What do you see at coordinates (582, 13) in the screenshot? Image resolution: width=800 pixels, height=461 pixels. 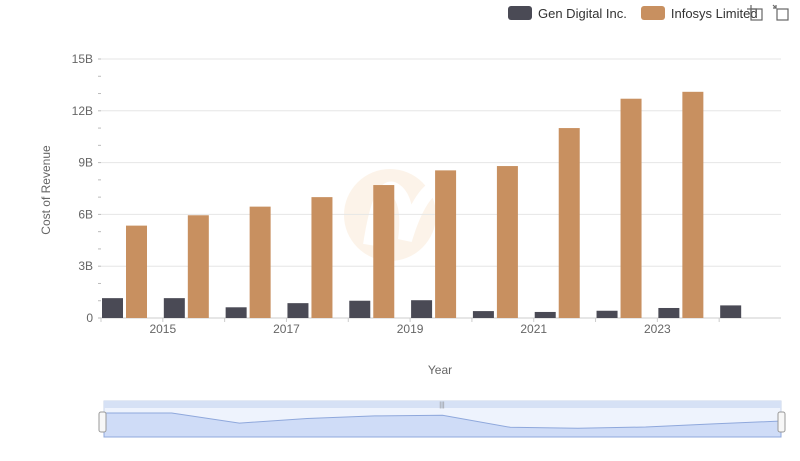 I see `legend-label-gen-digital: Gen Digital Inc.` at bounding box center [582, 13].